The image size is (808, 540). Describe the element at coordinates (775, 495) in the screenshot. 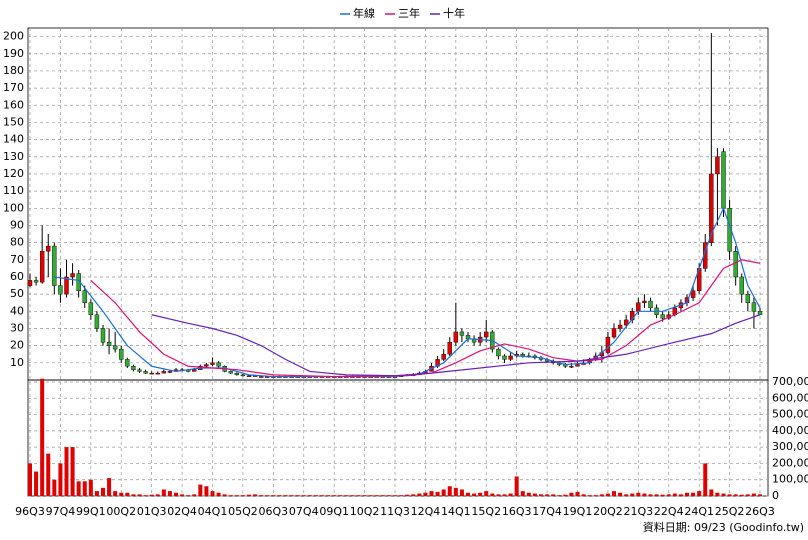

I see `volume-tick-label: 0` at that location.